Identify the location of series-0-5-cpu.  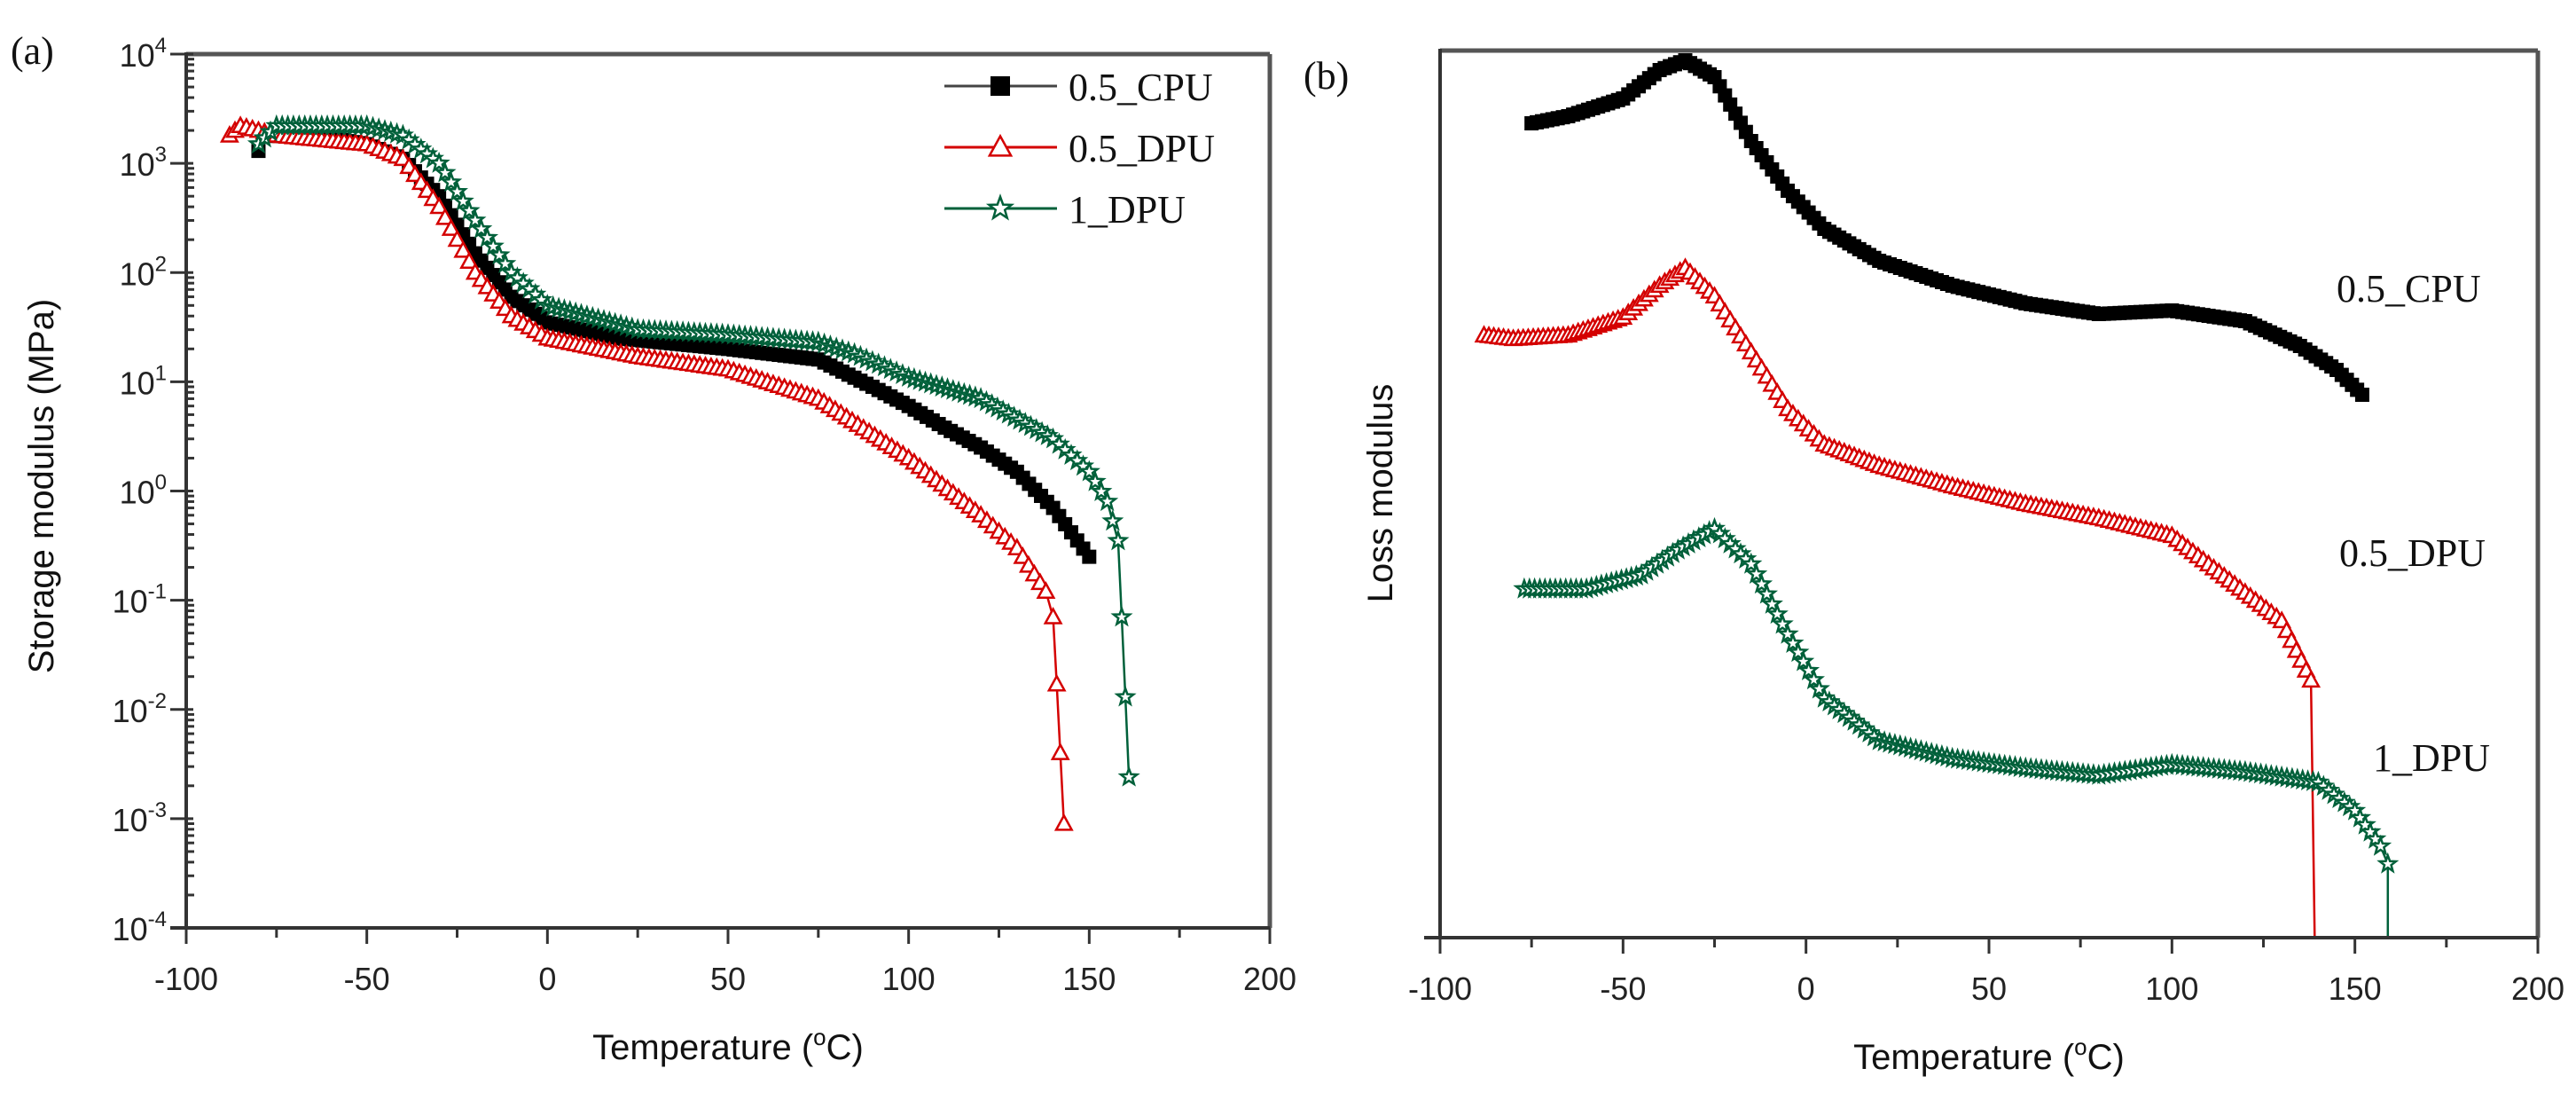
(1946, 227).